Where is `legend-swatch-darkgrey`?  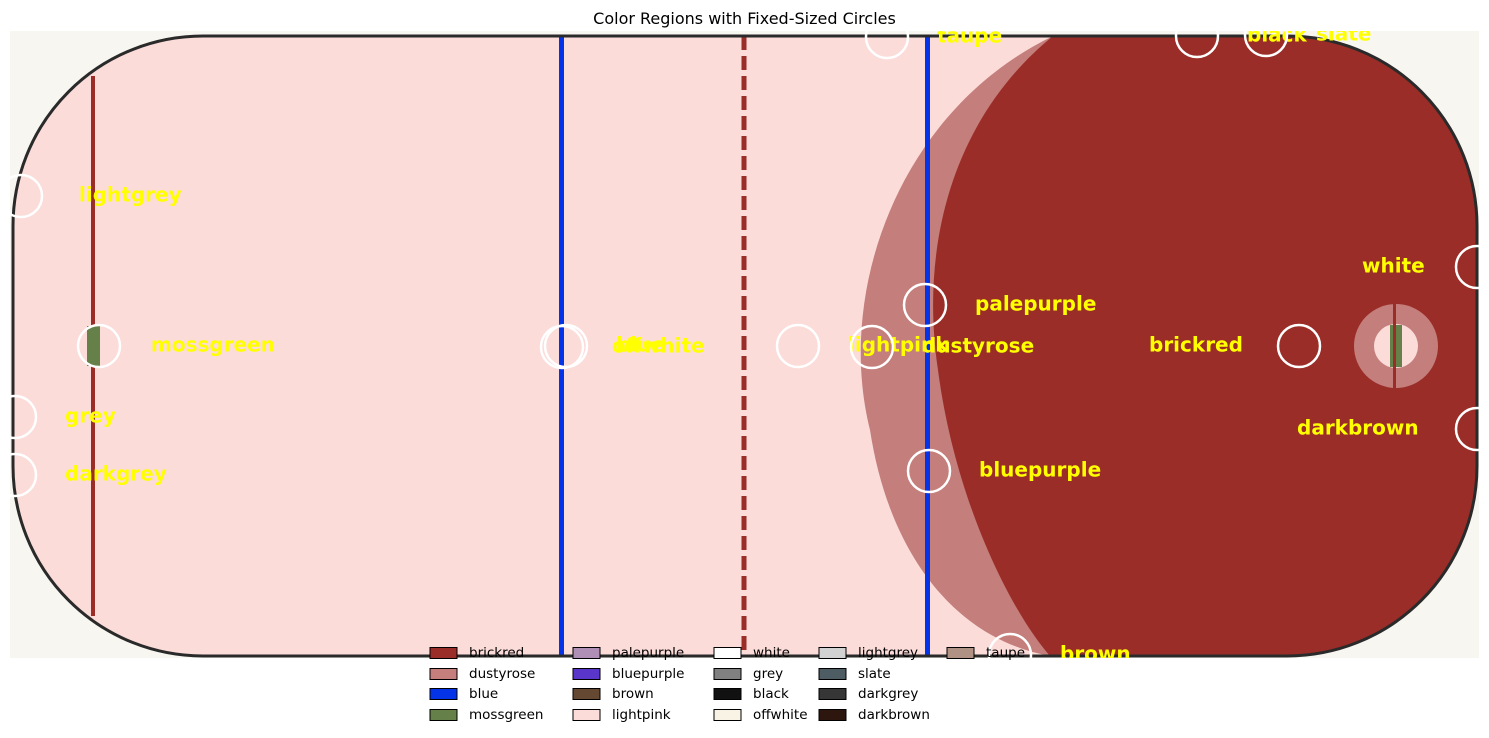
legend-swatch-darkgrey is located at coordinates (832, 694).